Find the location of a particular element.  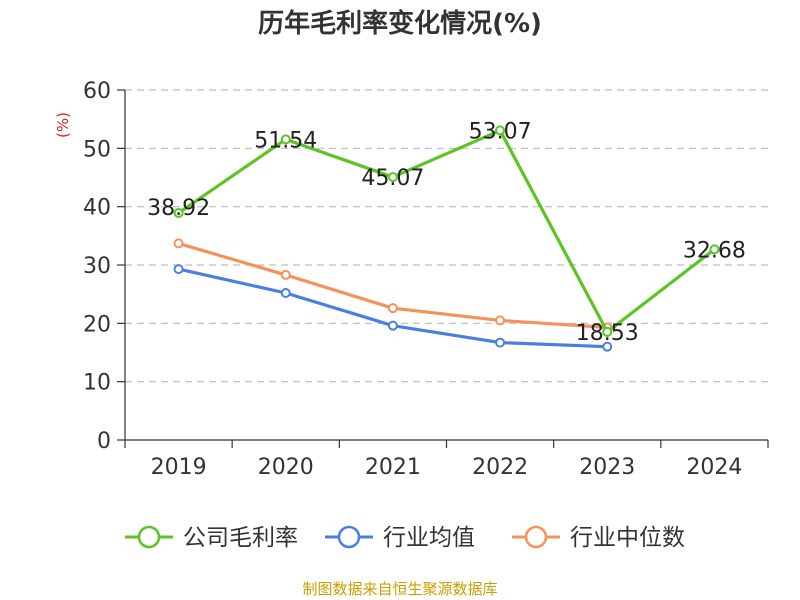

legend-item: 公司毛利率 is located at coordinates (211, 538).